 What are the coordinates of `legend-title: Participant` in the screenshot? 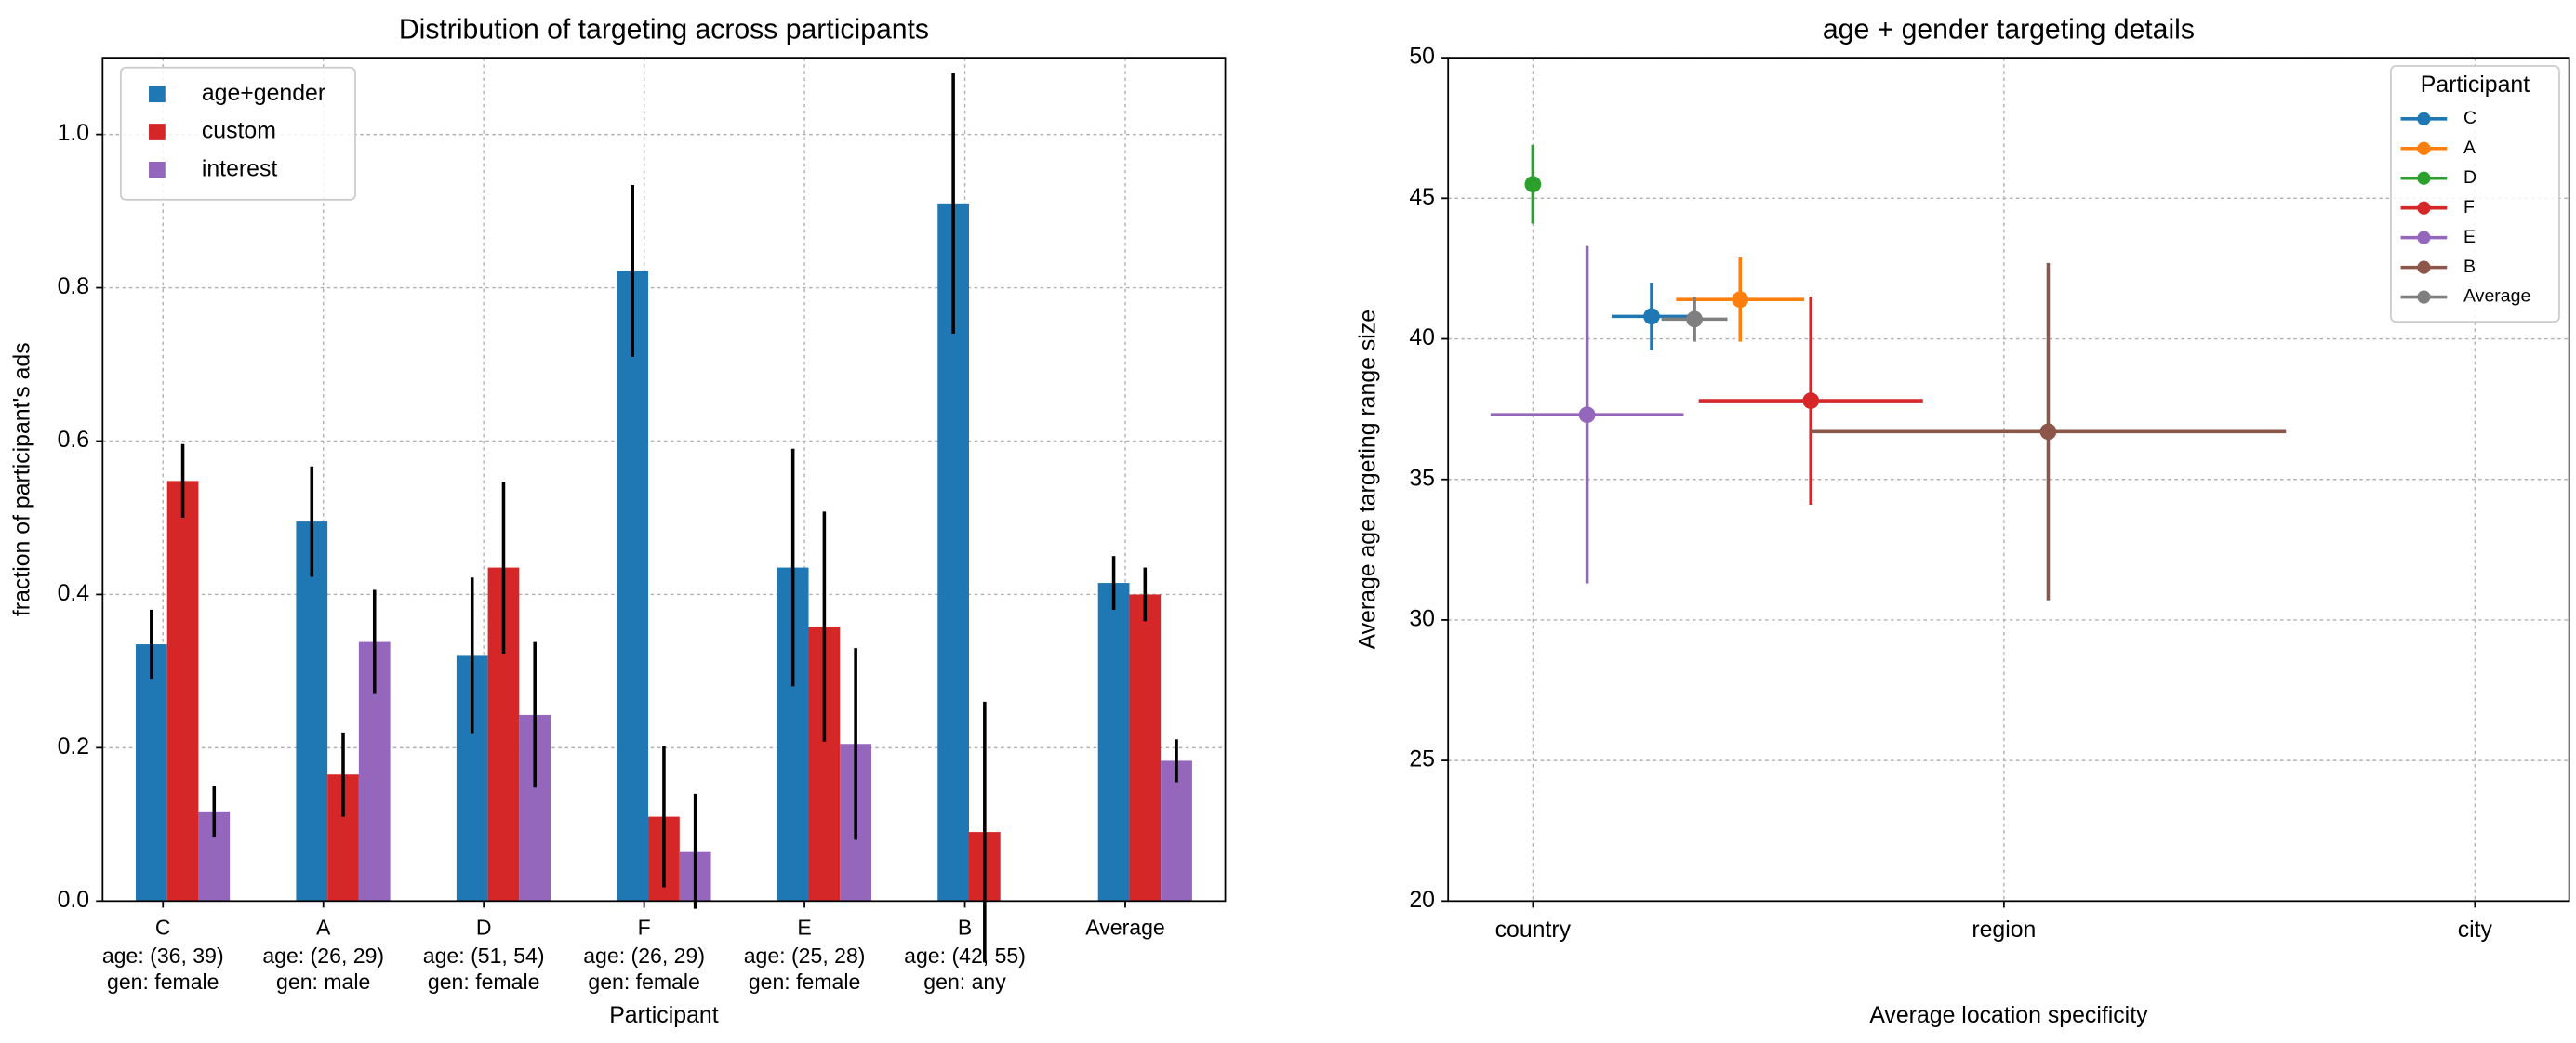 It's located at (2475, 85).